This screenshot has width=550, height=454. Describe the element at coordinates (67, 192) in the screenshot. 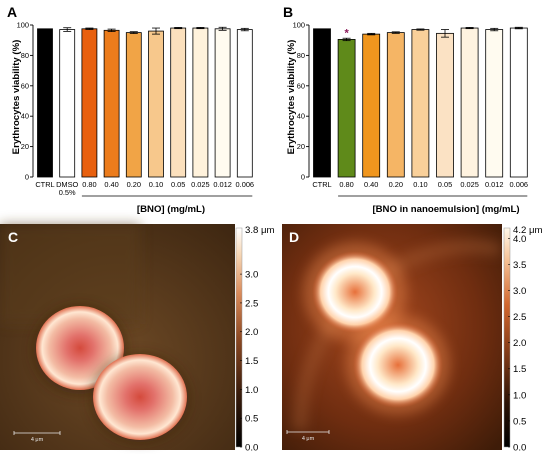

I see `x-tick-label: 0.5%` at that location.